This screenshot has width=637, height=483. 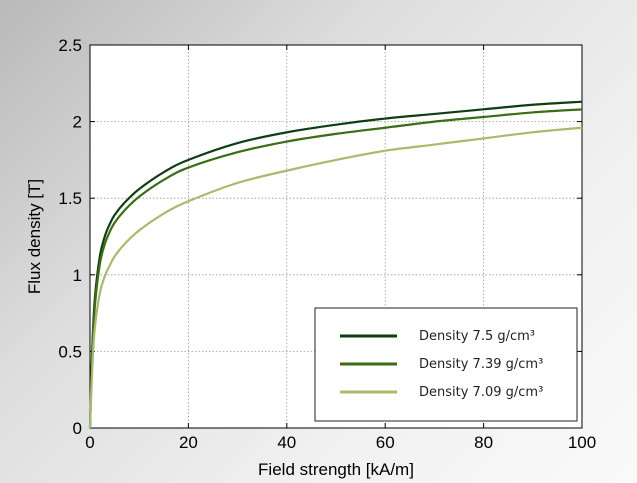 What do you see at coordinates (477, 336) in the screenshot?
I see `legend-label-1: Density 7.5 g/cm³` at bounding box center [477, 336].